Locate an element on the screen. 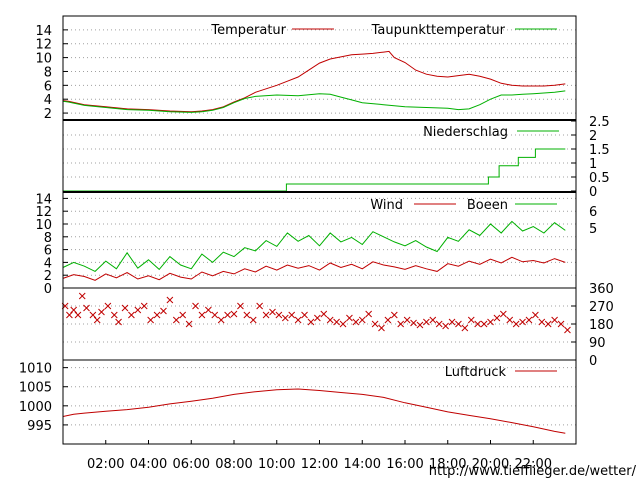  precipitation-ytick-label: 0 is located at coordinates (593, 192).